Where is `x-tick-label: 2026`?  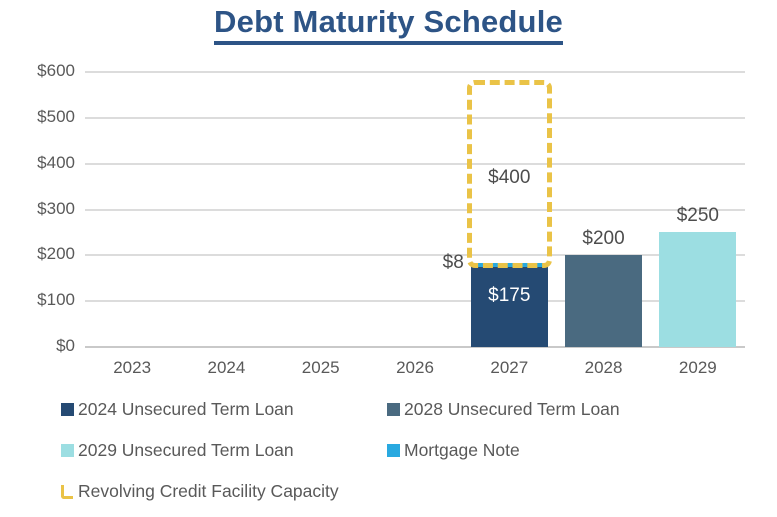
x-tick-label: 2026 is located at coordinates (415, 367).